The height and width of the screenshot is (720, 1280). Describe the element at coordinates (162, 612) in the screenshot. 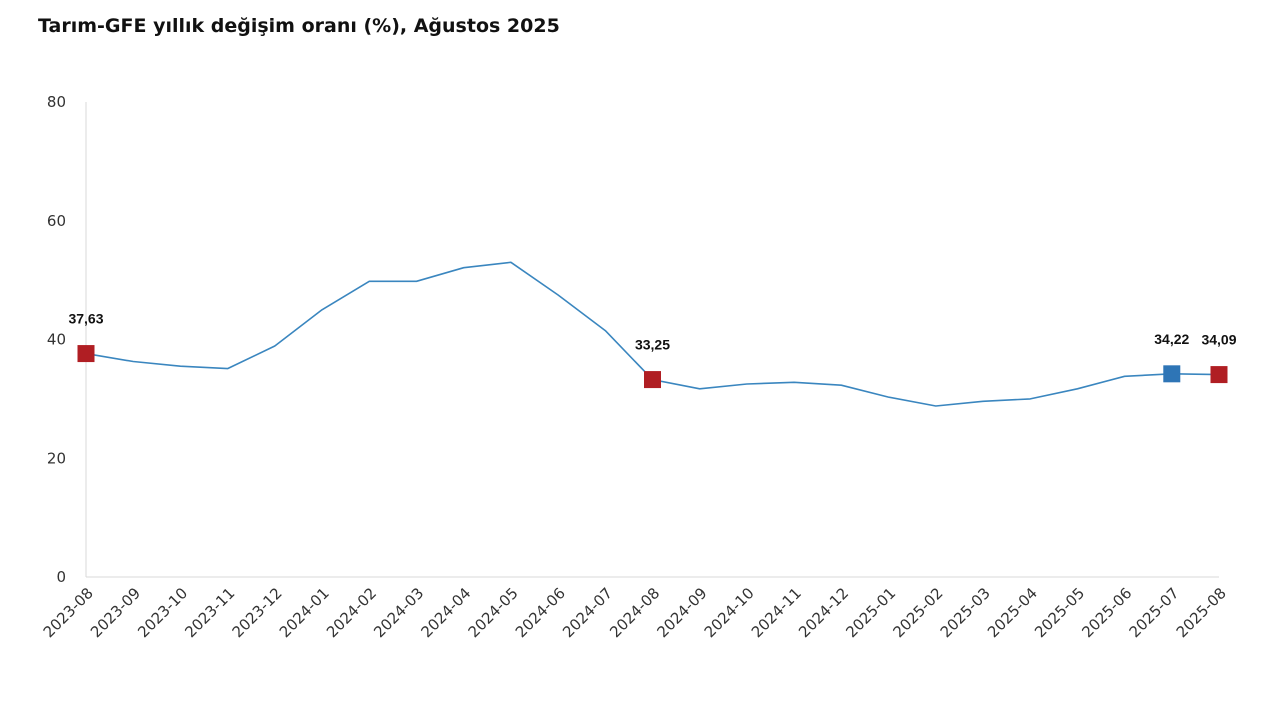

I see `x-tick-label: 2023-10` at that location.